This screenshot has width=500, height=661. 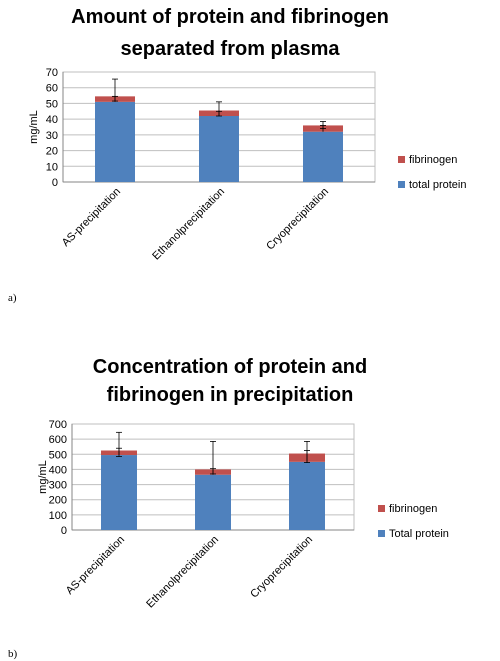 What do you see at coordinates (58, 455) in the screenshot?
I see `y-tick-label: 500` at bounding box center [58, 455].